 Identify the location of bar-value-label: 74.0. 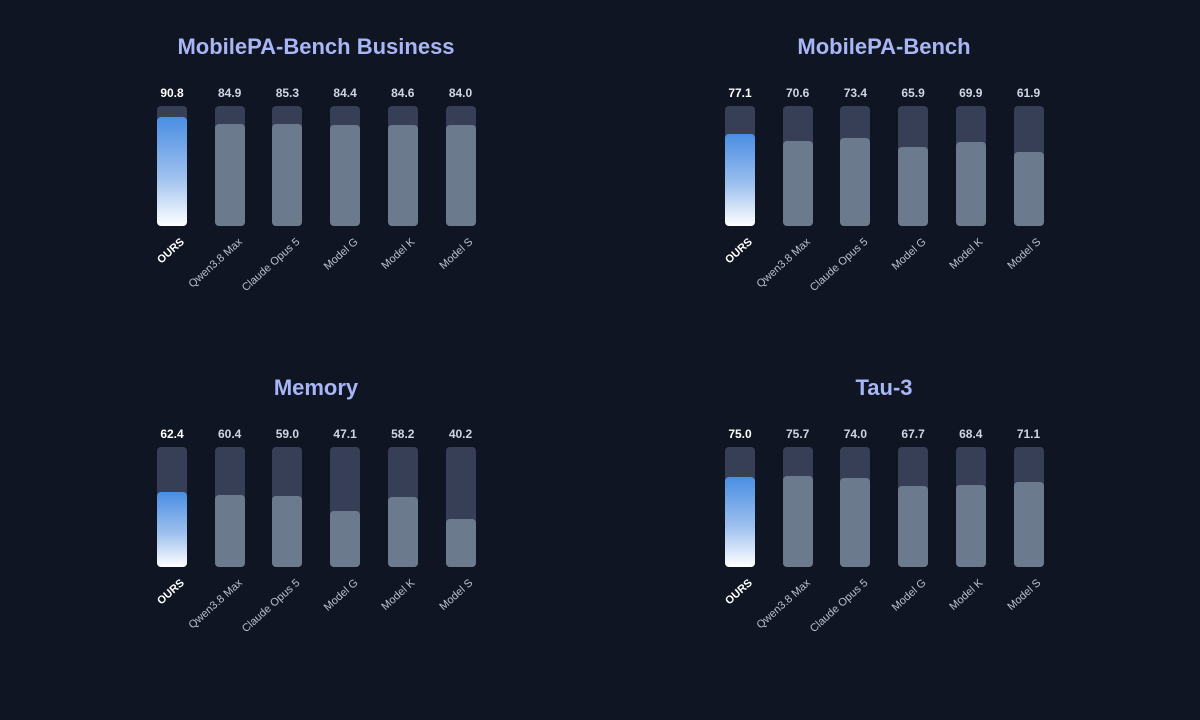
(855, 434).